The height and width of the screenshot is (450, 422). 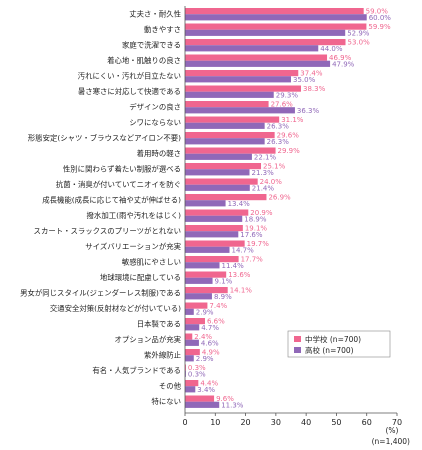 What do you see at coordinates (333, 339) in the screenshot?
I see `legend-label: 中学校 (n=700)` at bounding box center [333, 339].